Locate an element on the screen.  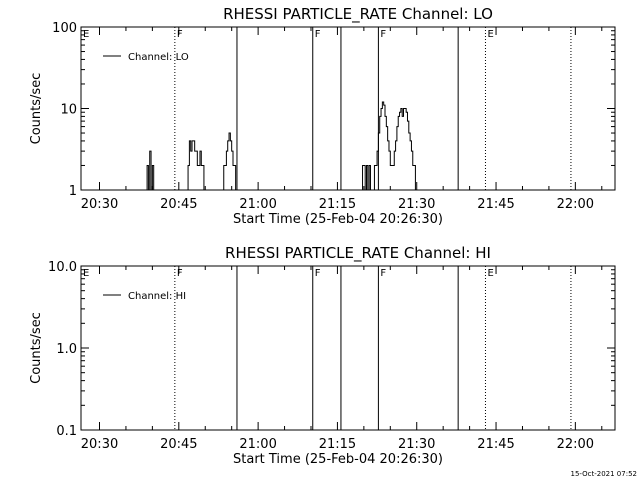
chart-title-2: RHESSI PARTICLE_RATE Channel: HI is located at coordinates (358, 253).